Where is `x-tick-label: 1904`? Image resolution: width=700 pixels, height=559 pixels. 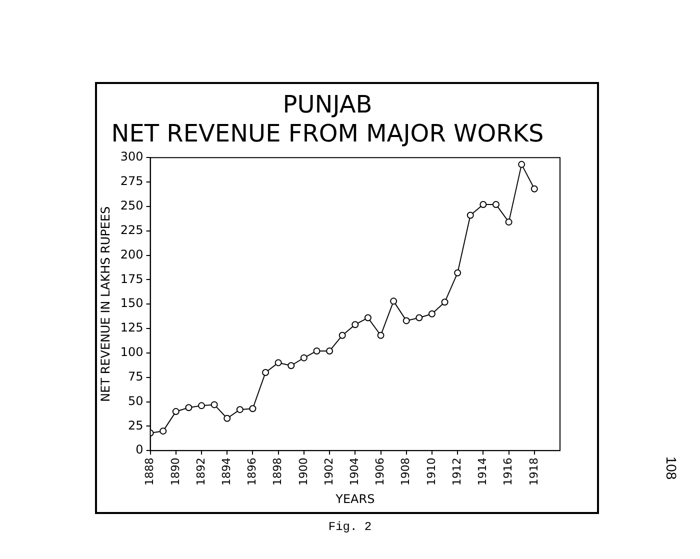 x-tick-label: 1904 is located at coordinates (355, 472).